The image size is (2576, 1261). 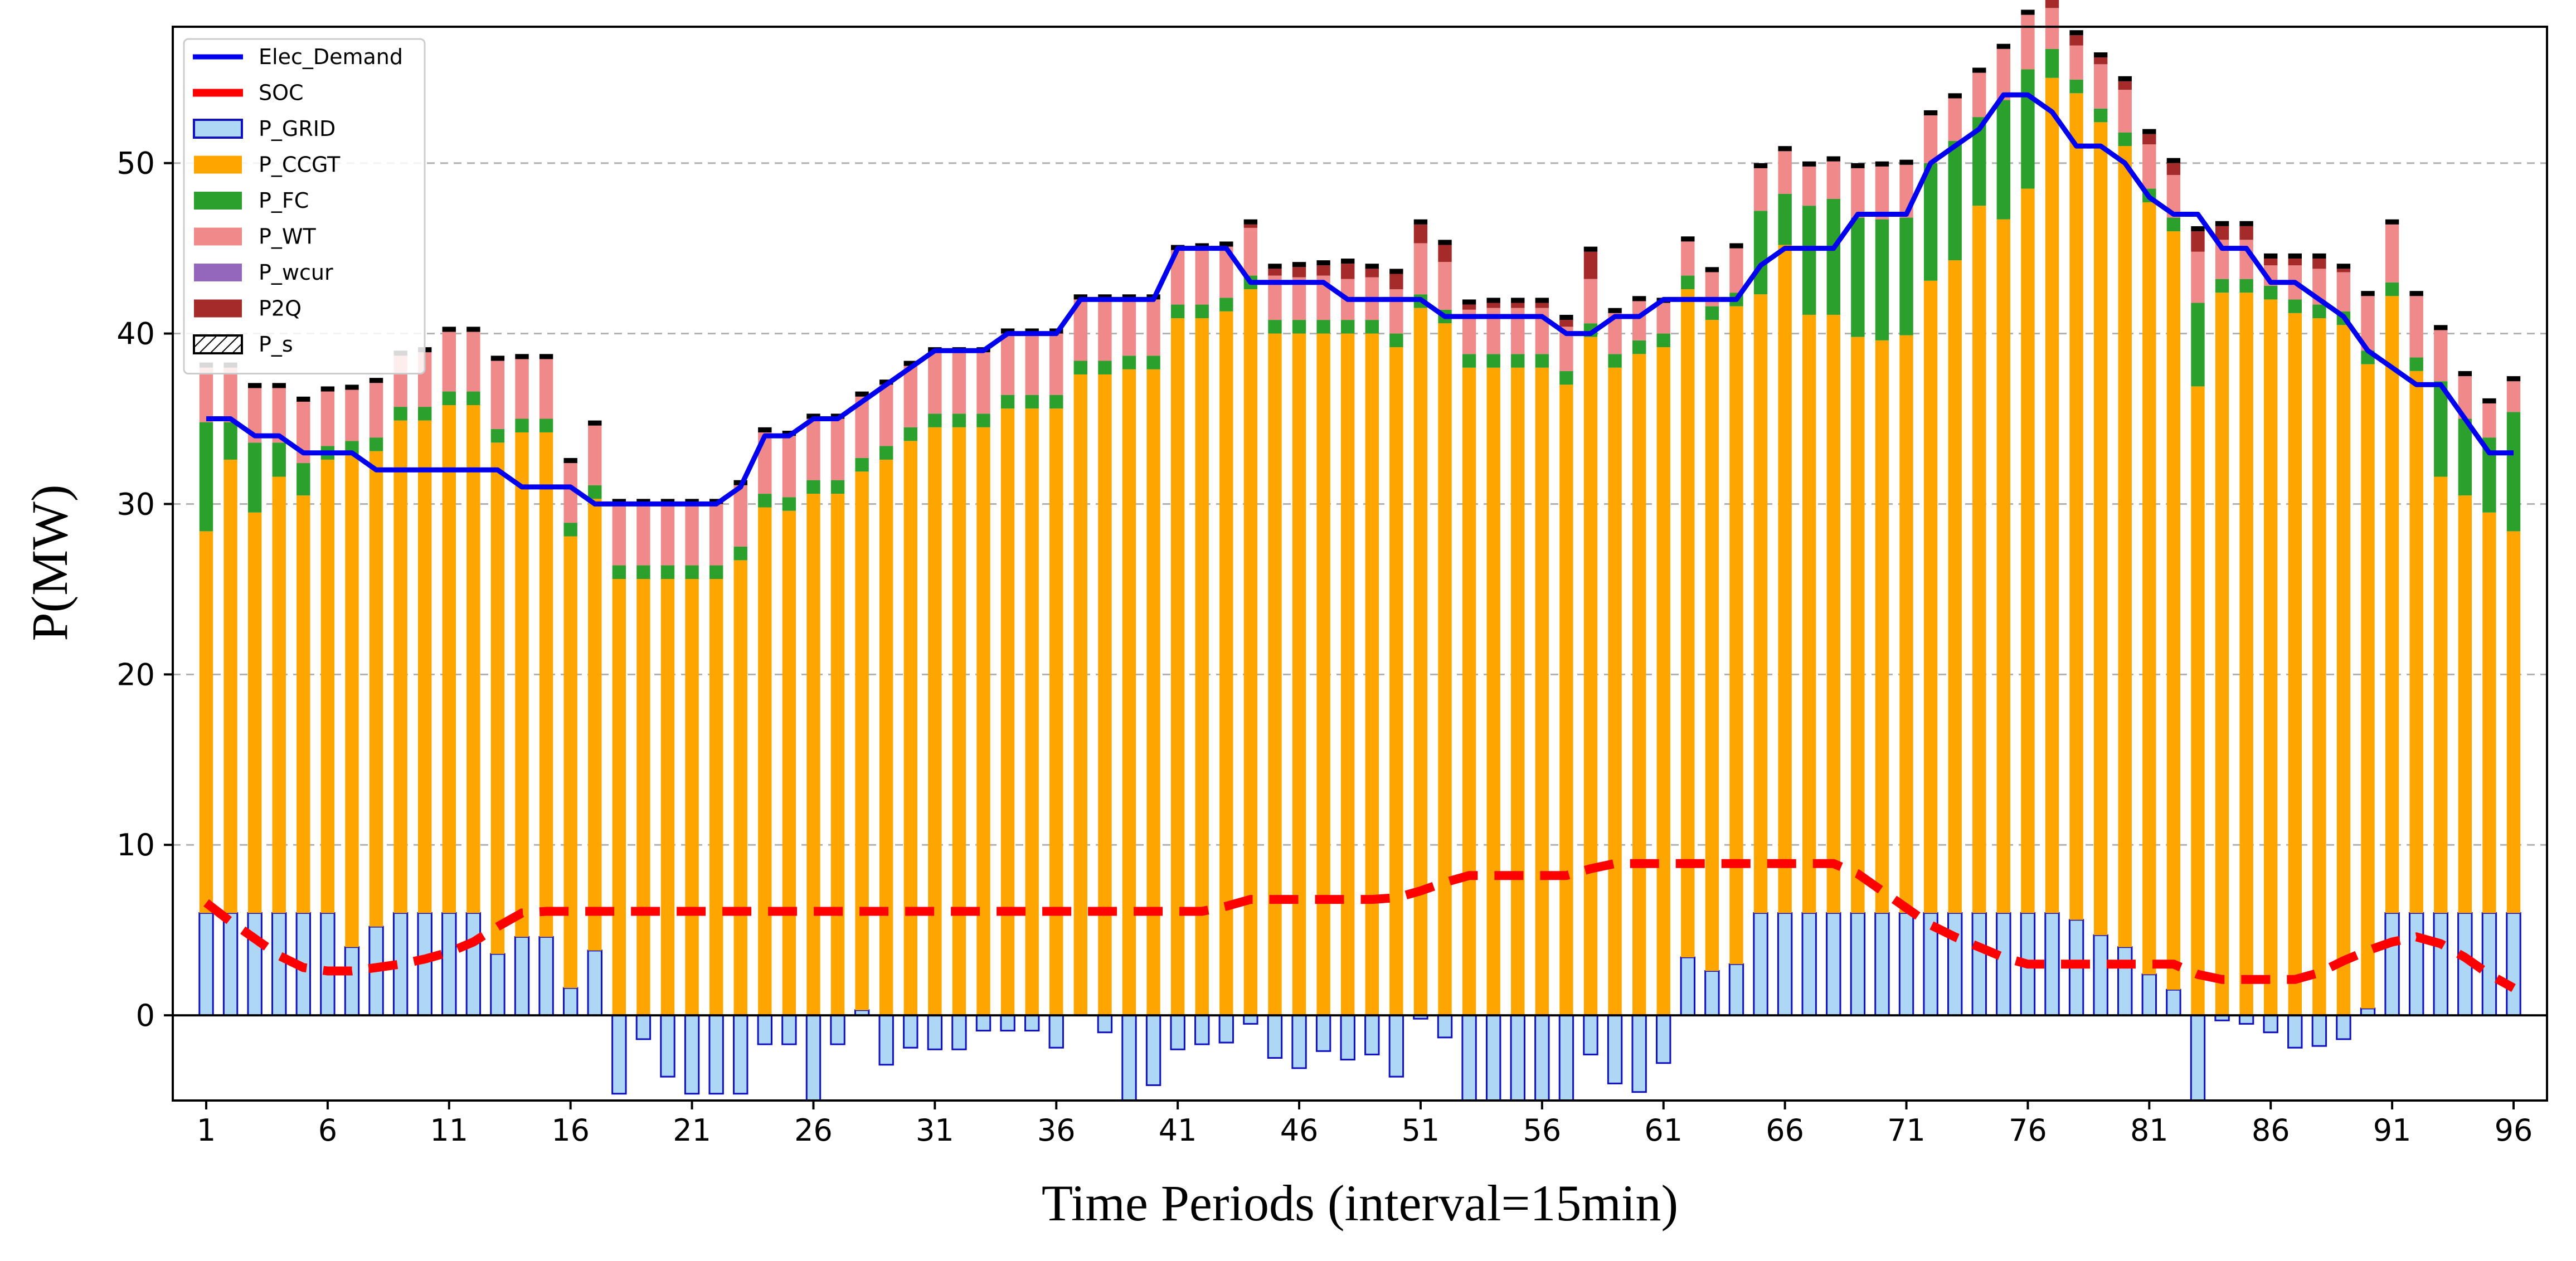 What do you see at coordinates (692, 1131) in the screenshot?
I see `x-tick-label-21: 21` at bounding box center [692, 1131].